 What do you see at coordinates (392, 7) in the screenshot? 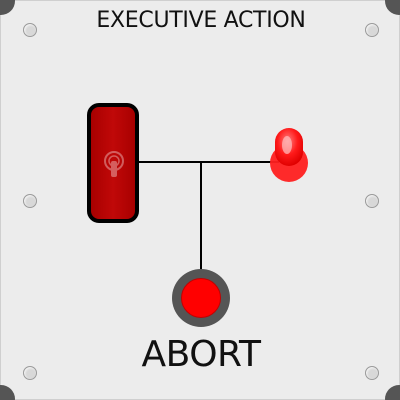
I see `corner-bumper-top-right` at bounding box center [392, 7].